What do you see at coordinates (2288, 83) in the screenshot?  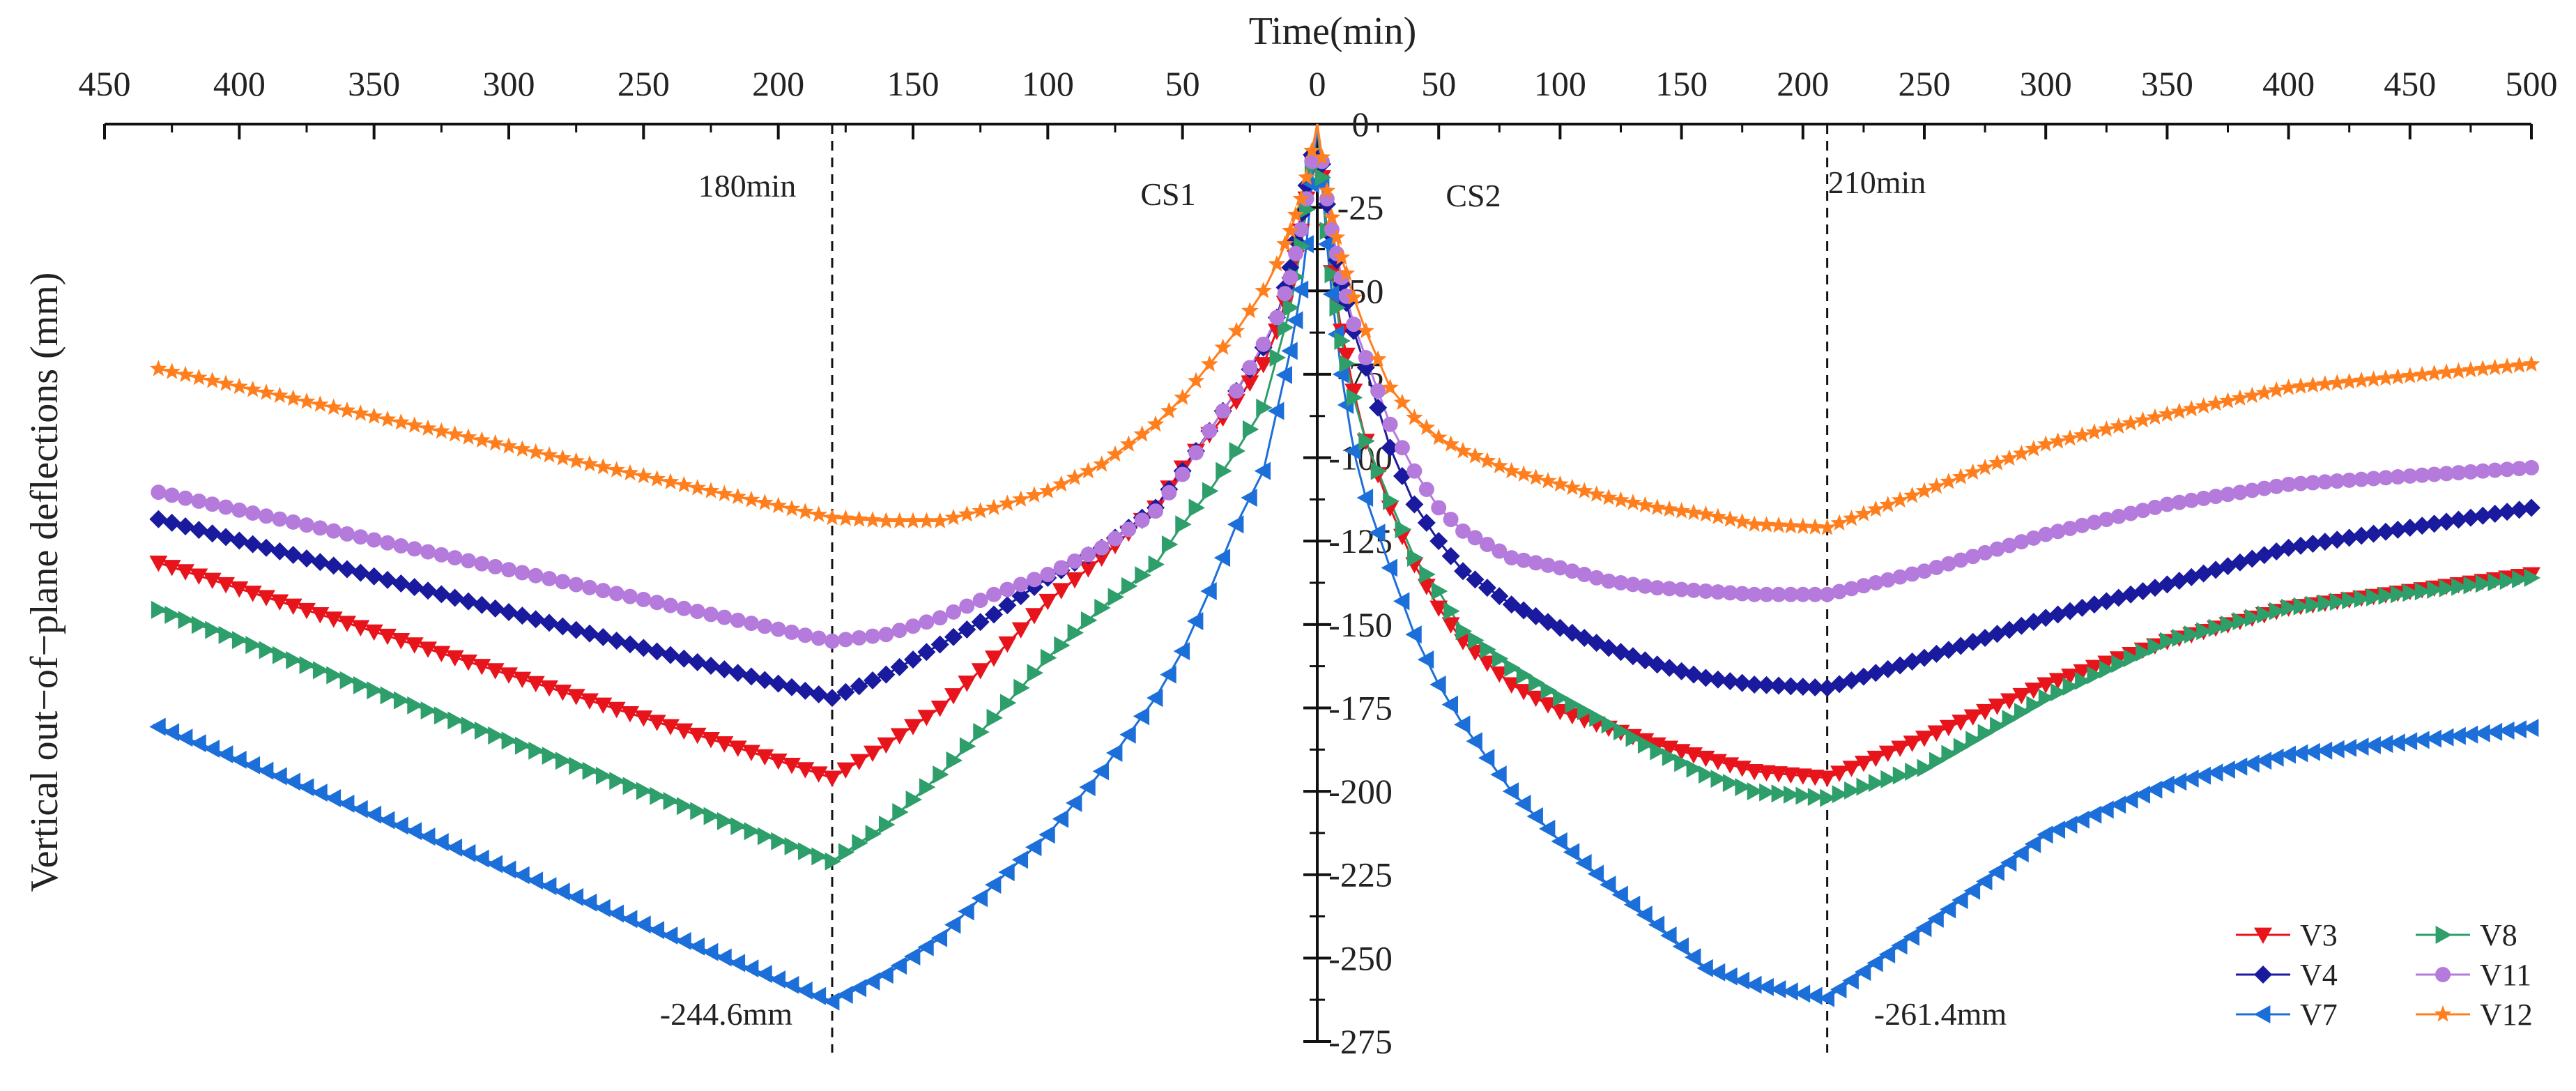 I see `x-tick-label: 400` at bounding box center [2288, 83].